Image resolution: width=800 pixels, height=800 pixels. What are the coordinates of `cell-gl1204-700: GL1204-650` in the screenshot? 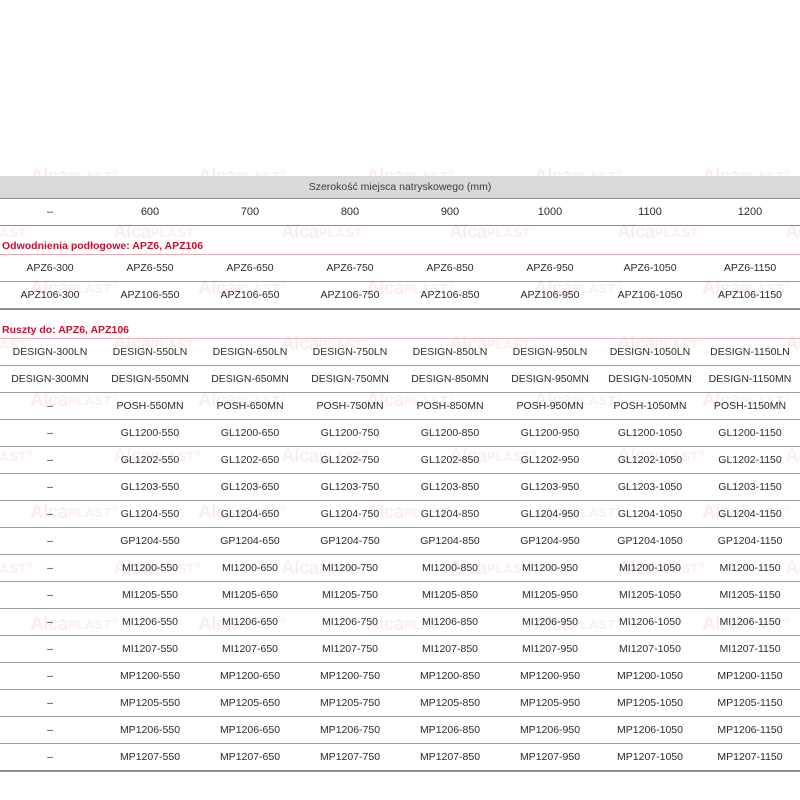 It's located at (250, 514).